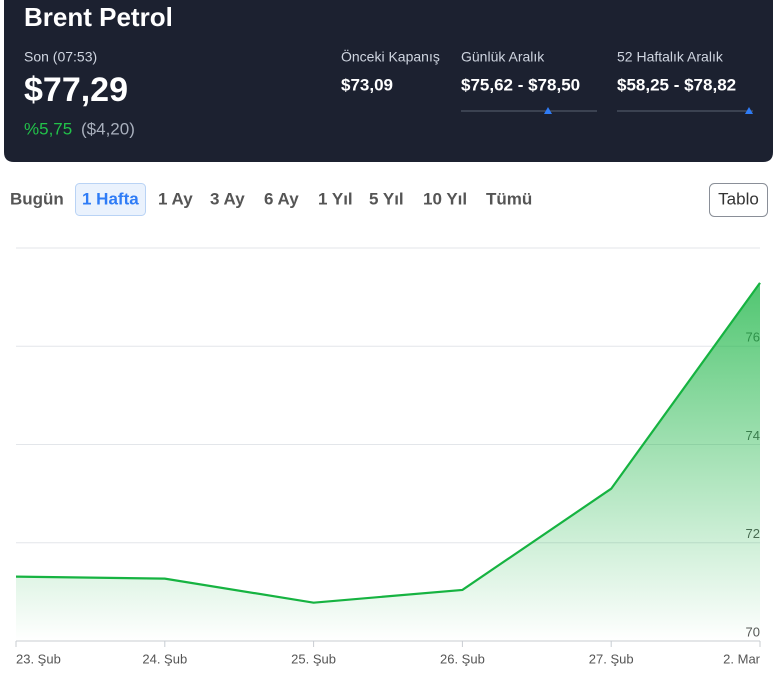 This screenshot has width=777, height=676. Describe the element at coordinates (367, 84) in the screenshot. I see `stat-value: $73,09` at that location.